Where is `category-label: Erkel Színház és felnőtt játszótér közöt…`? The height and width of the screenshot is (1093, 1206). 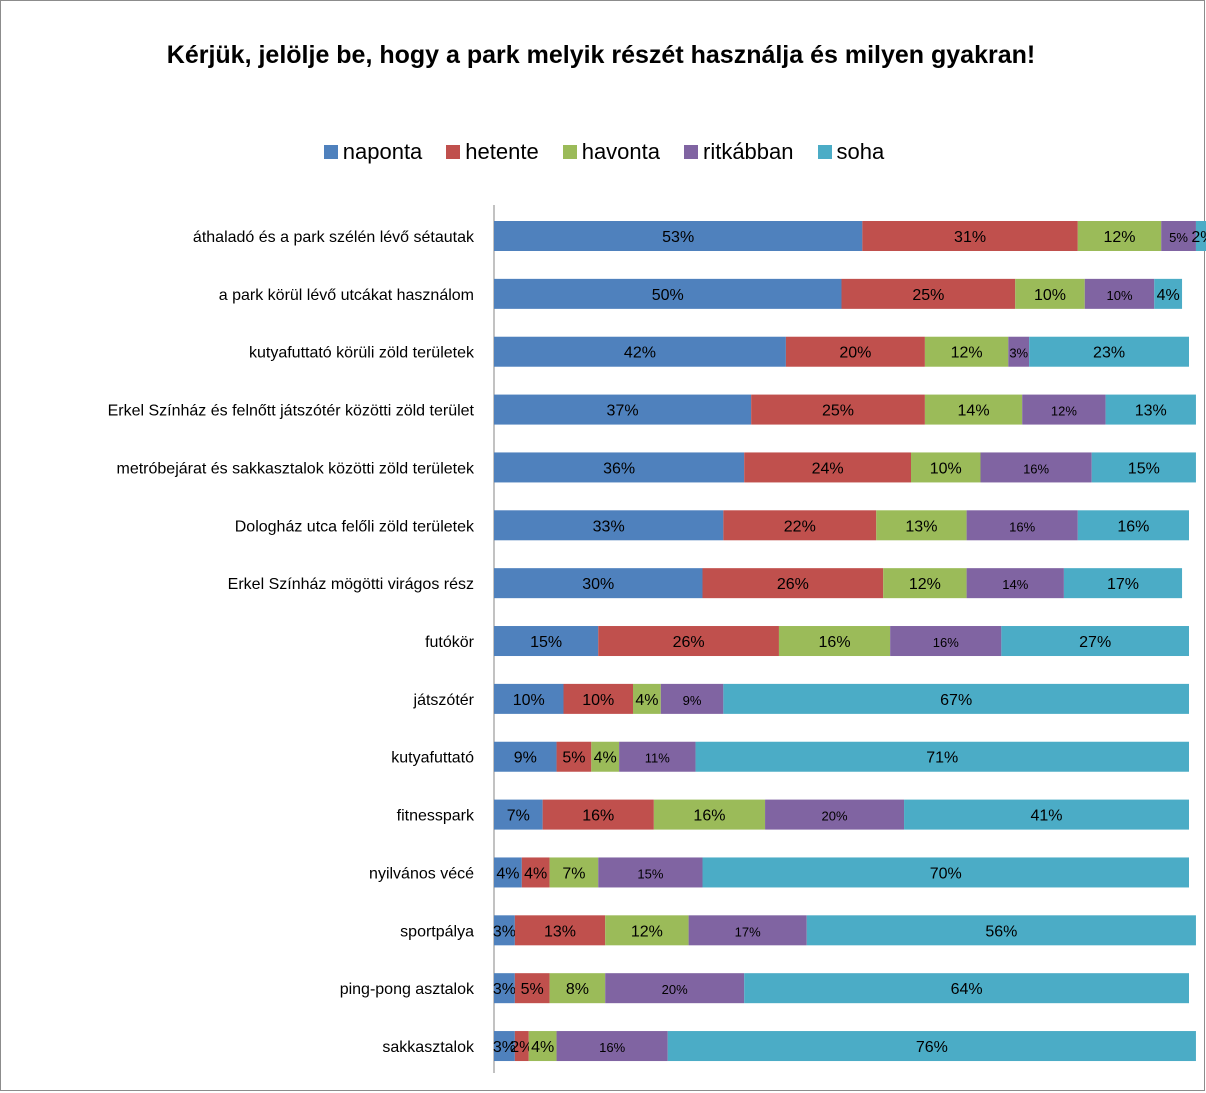 category-label: Erkel Színház és felnőtt játszótér közöt… is located at coordinates (291, 411).